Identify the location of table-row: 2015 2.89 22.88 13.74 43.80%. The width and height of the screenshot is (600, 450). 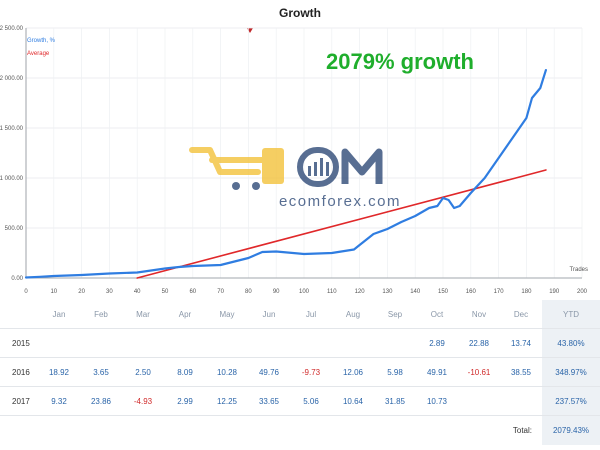
(300, 343).